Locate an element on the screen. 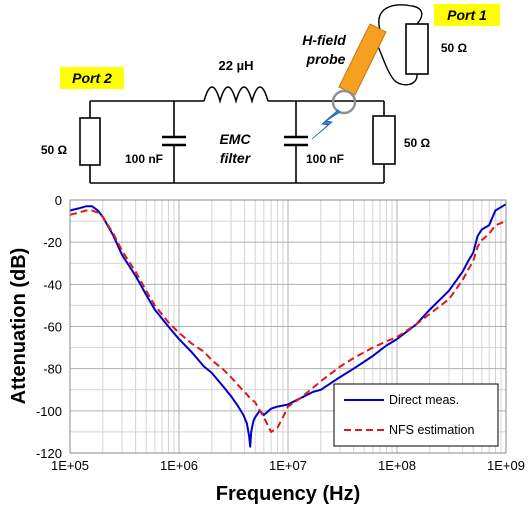  port1-label: Port 1 is located at coordinates (467, 15).